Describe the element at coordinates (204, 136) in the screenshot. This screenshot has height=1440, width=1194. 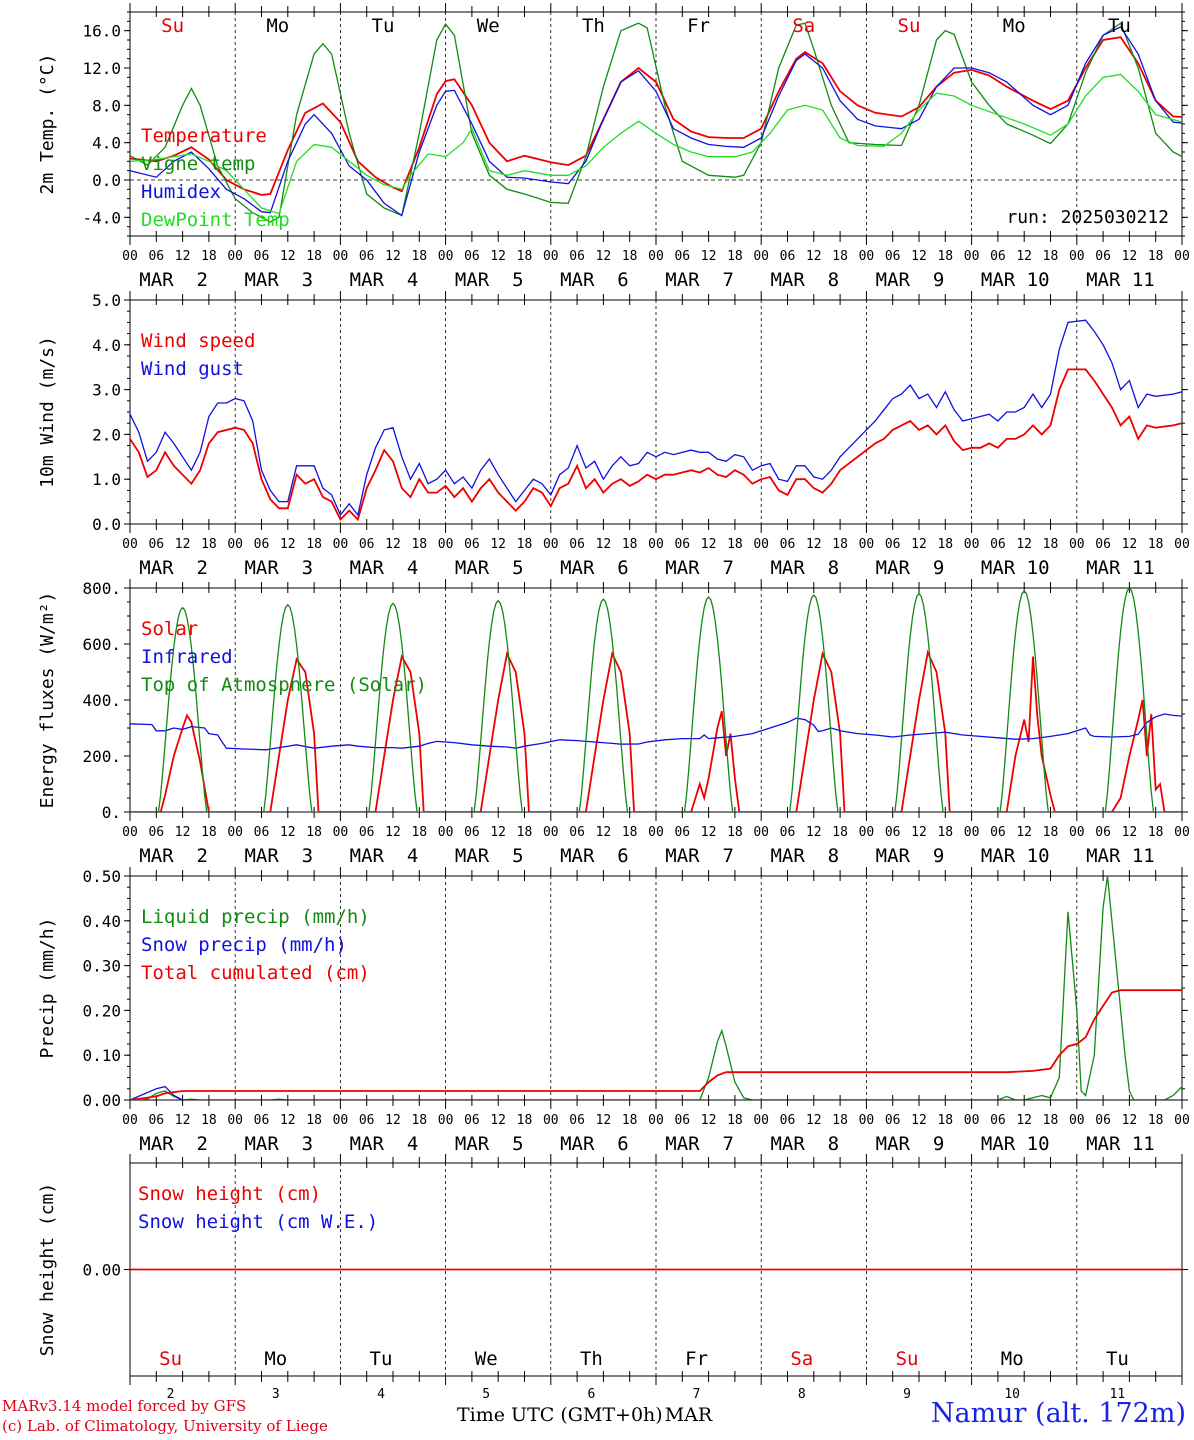
I see `legend-entry: Temperature` at that location.